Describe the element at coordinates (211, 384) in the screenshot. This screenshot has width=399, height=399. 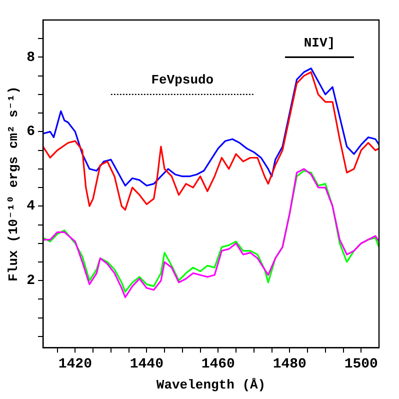
I see `x-axis-title: Wavelength (Å)` at that location.